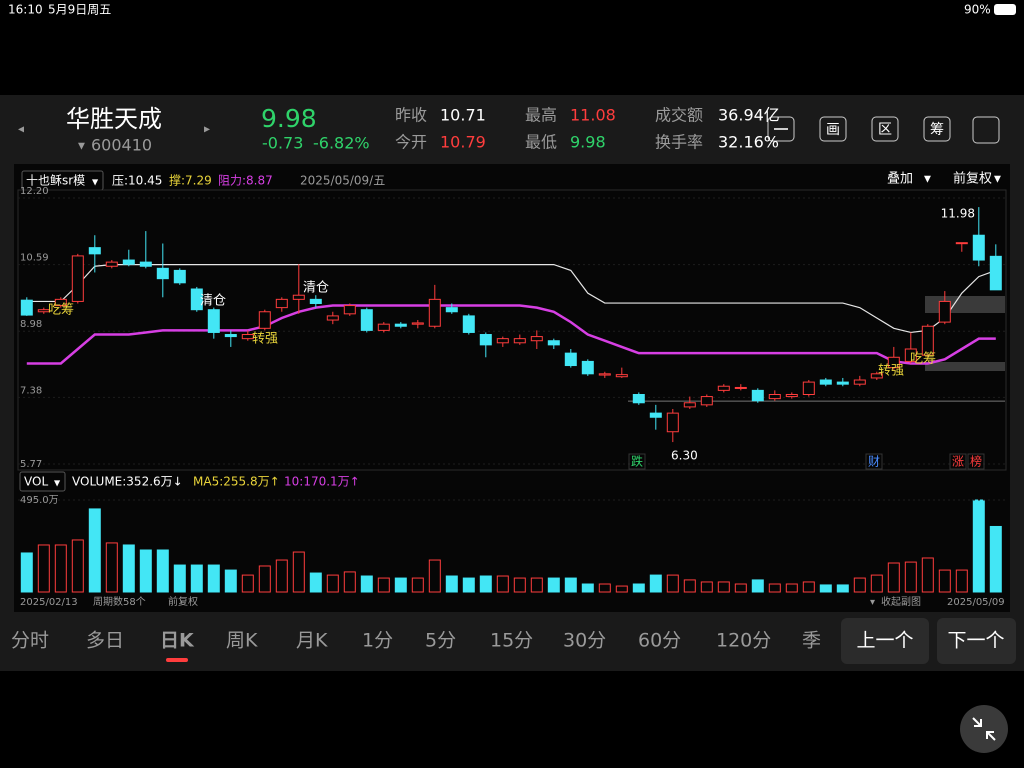  I want to click on vol-select, so click(42, 481).